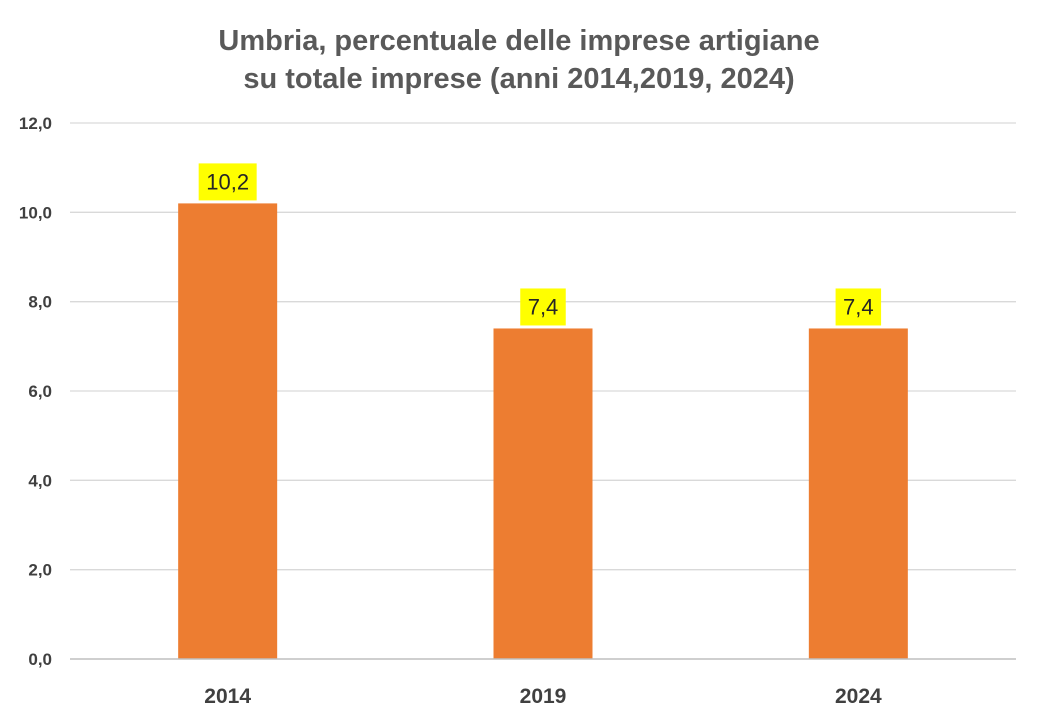 This screenshot has height=724, width=1039. I want to click on bar-2024, so click(858, 493).